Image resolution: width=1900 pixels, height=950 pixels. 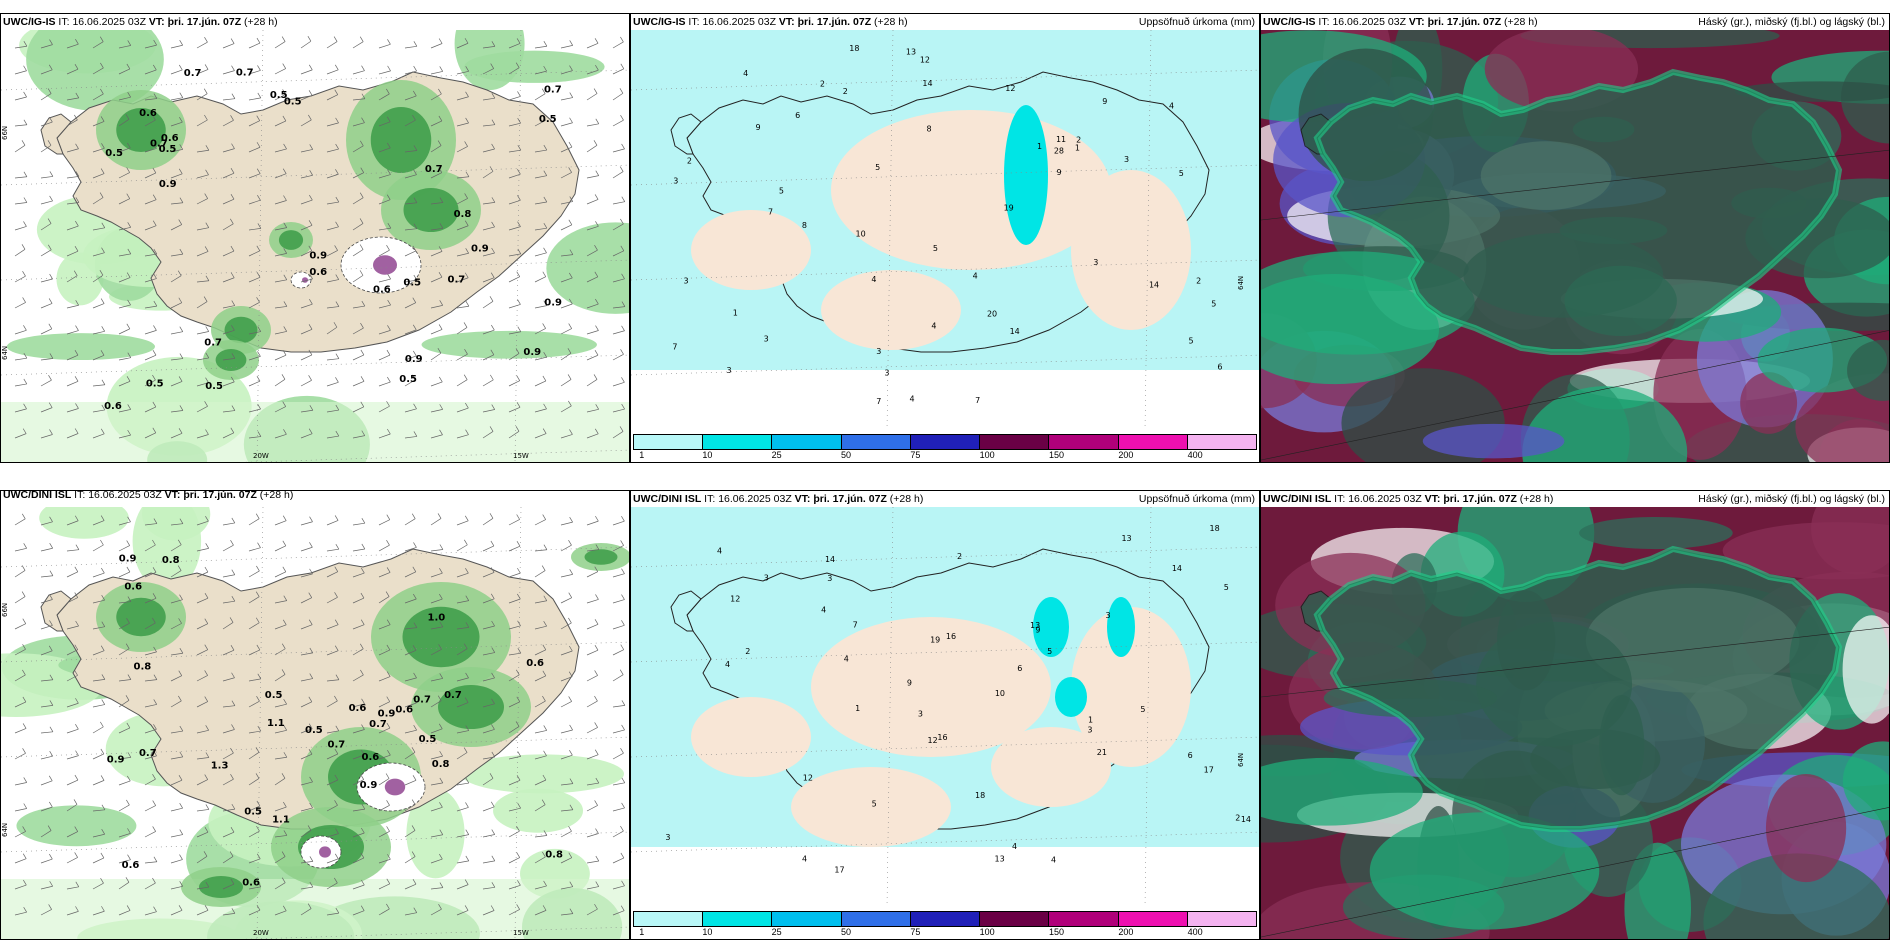 I want to click on precip-amount-label: 13, so click(x=1035, y=625).